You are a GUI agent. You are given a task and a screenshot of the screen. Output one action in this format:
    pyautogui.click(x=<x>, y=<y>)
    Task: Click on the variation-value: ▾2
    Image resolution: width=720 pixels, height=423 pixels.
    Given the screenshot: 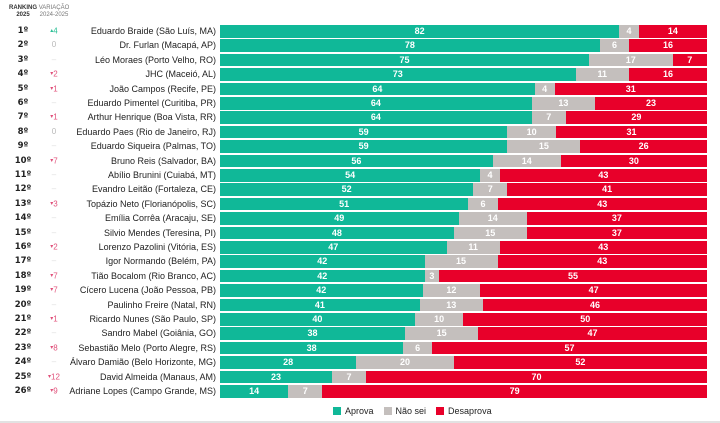 What is the action you would take?
    pyautogui.click(x=54, y=247)
    